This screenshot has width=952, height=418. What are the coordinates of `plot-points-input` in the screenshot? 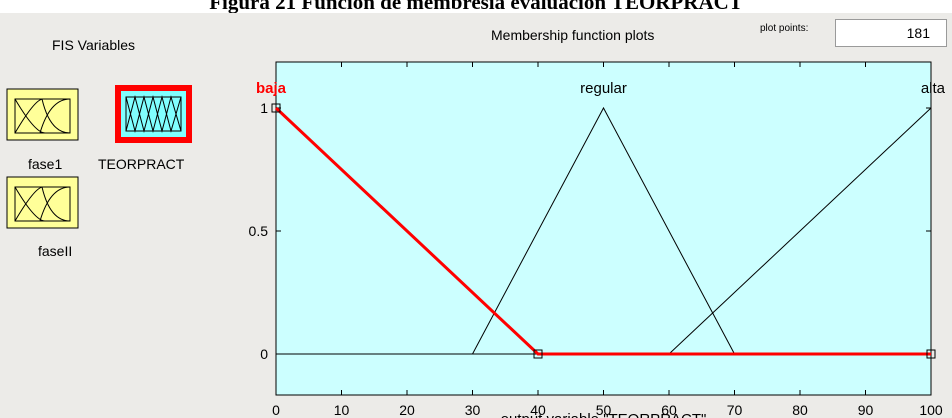 It's located at (891, 33).